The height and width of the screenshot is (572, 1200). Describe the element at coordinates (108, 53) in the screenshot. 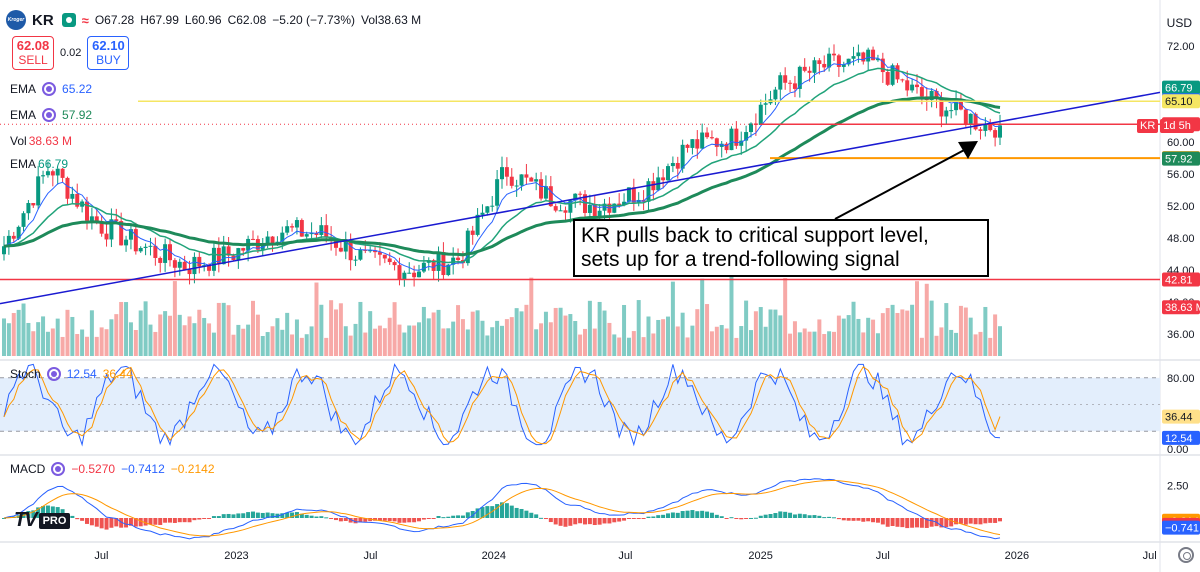

I see `buy-button: 62.10 BUY` at that location.